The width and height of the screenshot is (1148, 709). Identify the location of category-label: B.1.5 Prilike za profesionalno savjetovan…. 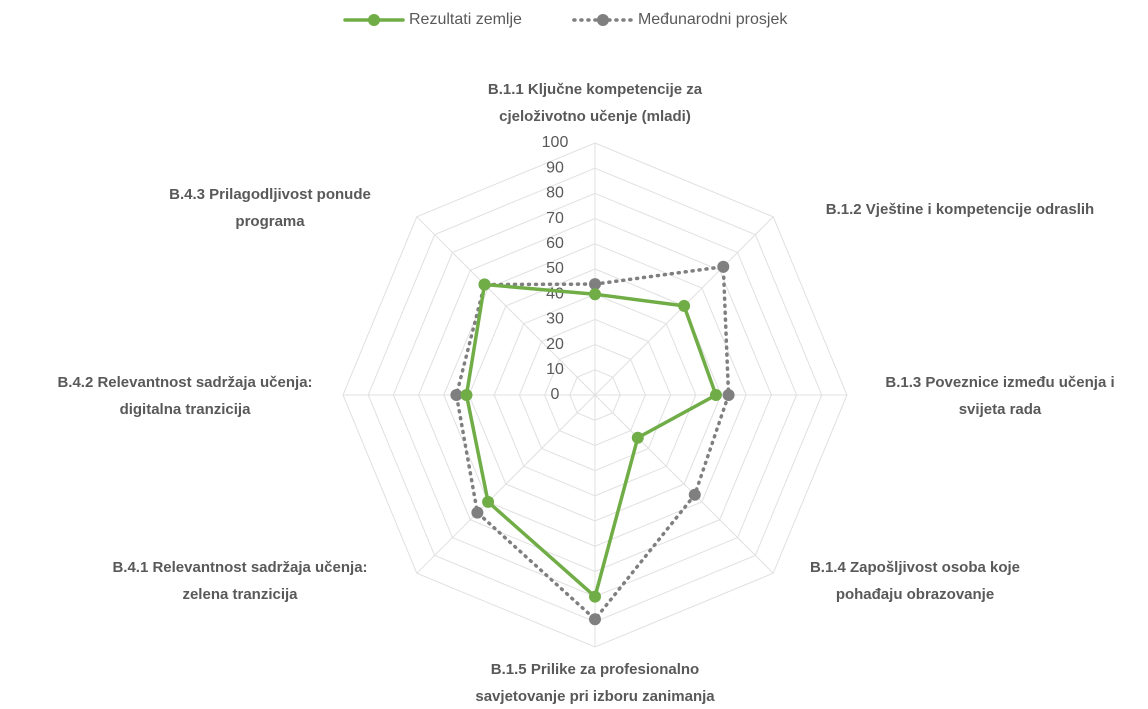
(595, 683).